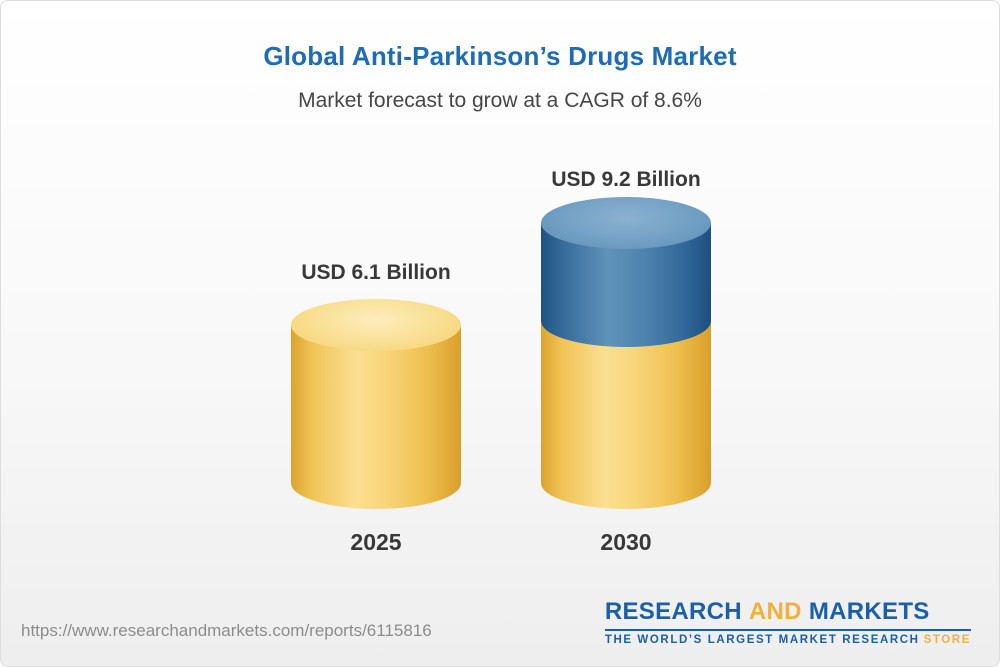 Image resolution: width=1000 pixels, height=667 pixels. I want to click on bar-2030-base-segment, so click(626, 415).